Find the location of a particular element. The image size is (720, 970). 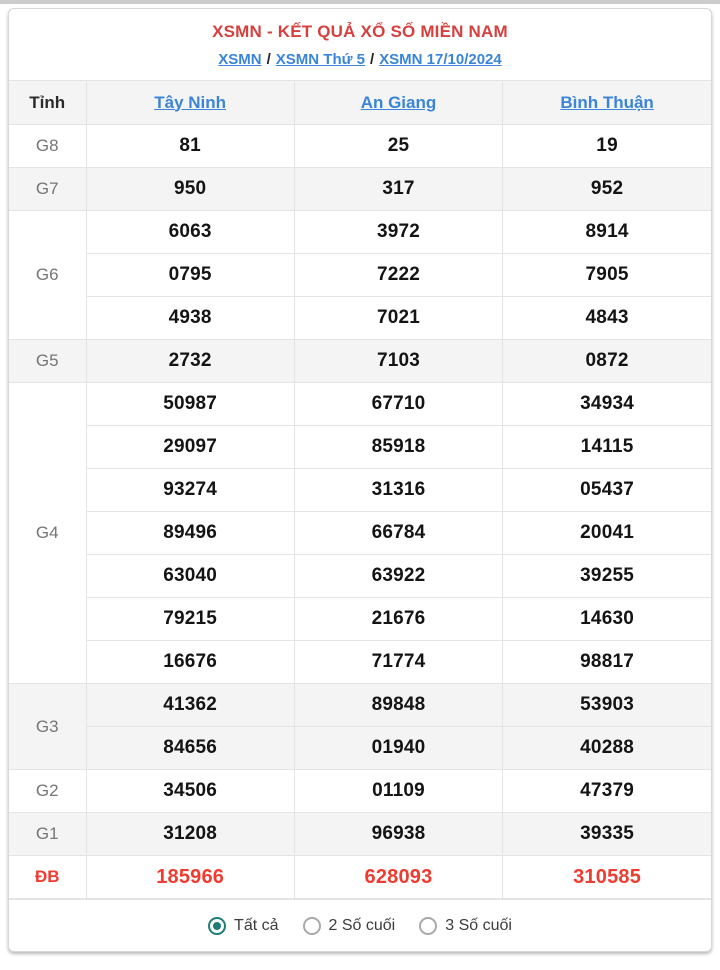

result-number: 21676 is located at coordinates (398, 619).